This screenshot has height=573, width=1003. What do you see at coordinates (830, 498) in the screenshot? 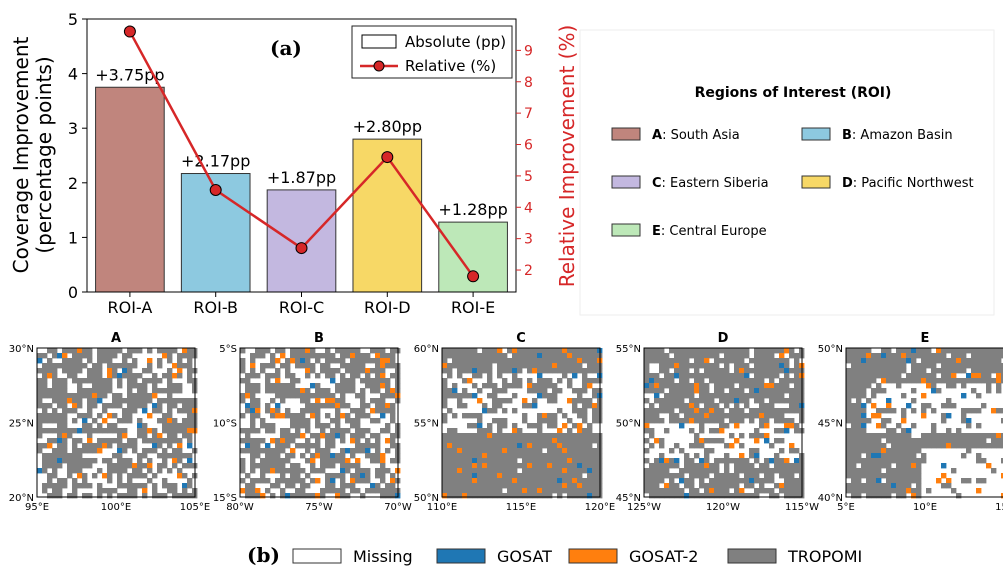
I see `lat-tick-label: 40°N` at bounding box center [830, 498].